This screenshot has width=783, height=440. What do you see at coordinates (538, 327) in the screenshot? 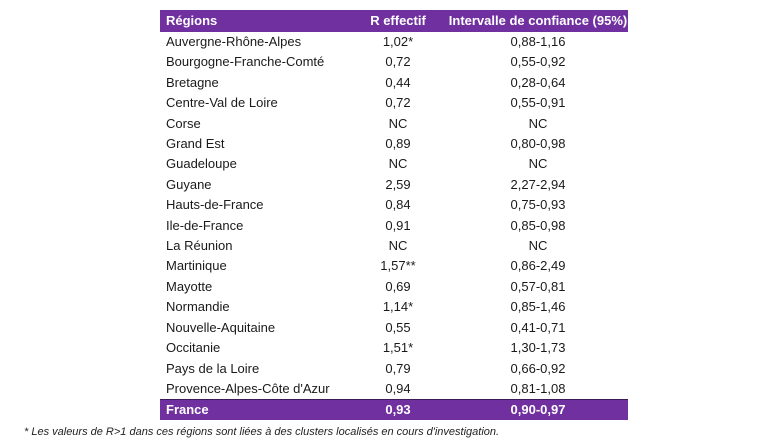
I see `cell-confidence-interval: 0,41-0,71` at bounding box center [538, 327].